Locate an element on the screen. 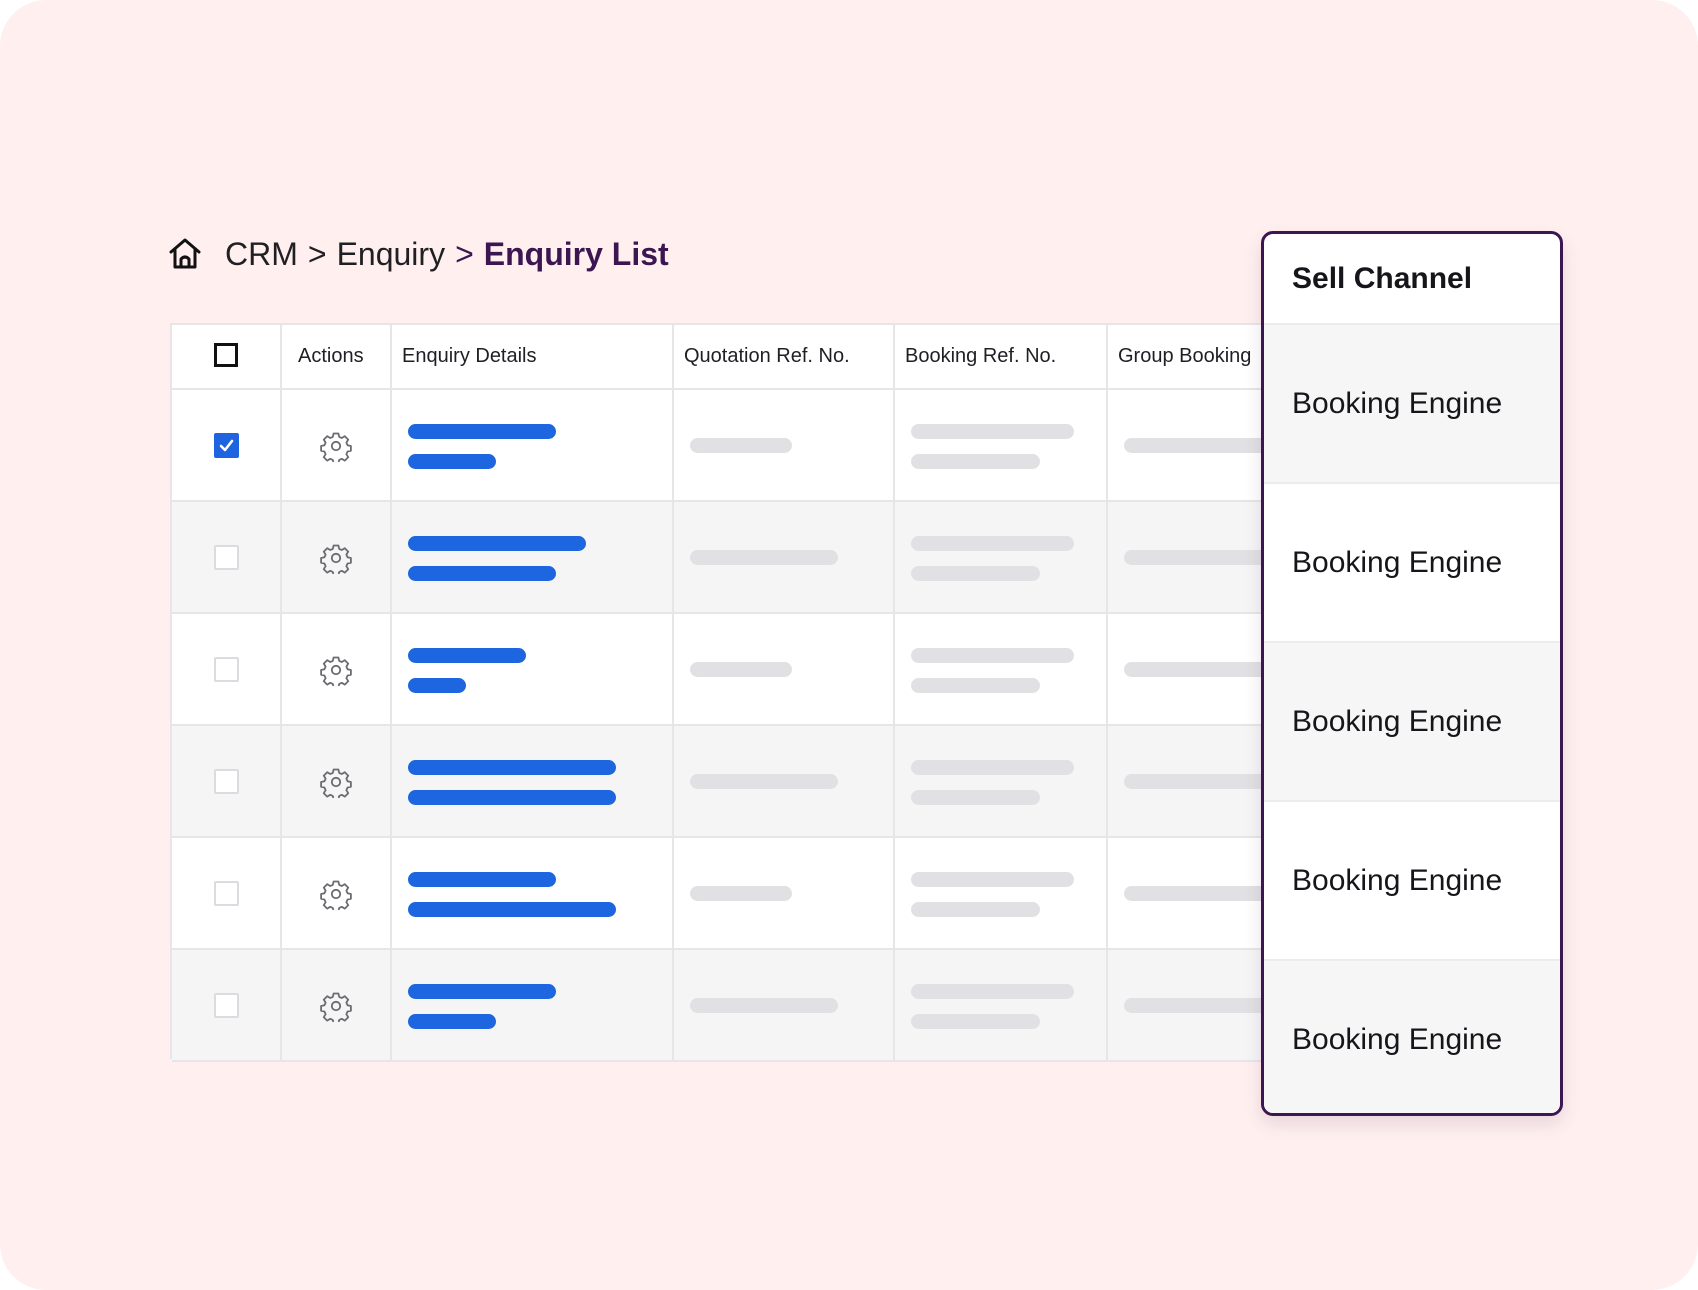 The image size is (1698, 1290). breadcrumb-item-enquiry: Enquiry is located at coordinates (391, 253).